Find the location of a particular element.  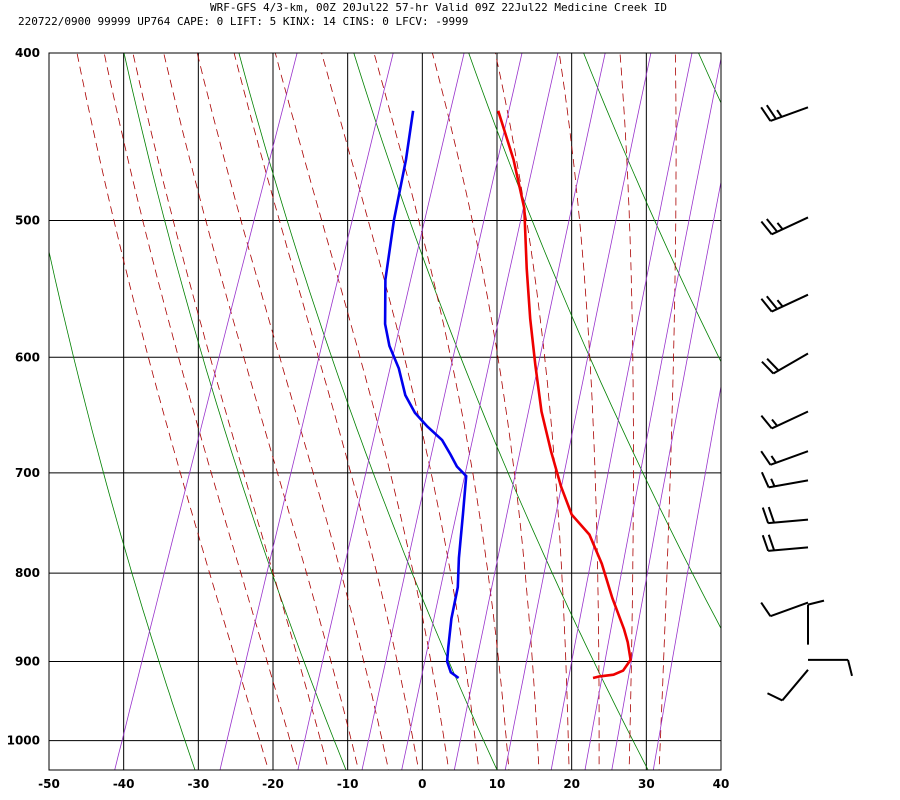

pressure-tick-label: 400 is located at coordinates (27, 53).